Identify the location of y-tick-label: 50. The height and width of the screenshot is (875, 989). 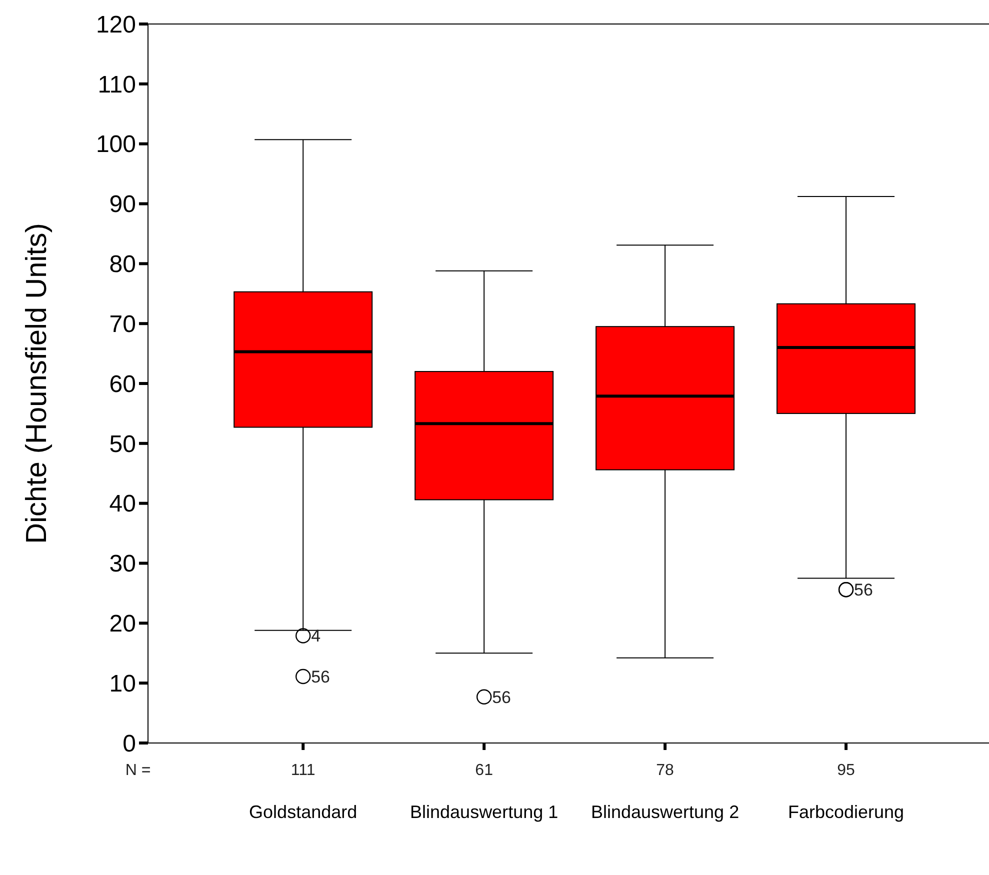
(122, 444).